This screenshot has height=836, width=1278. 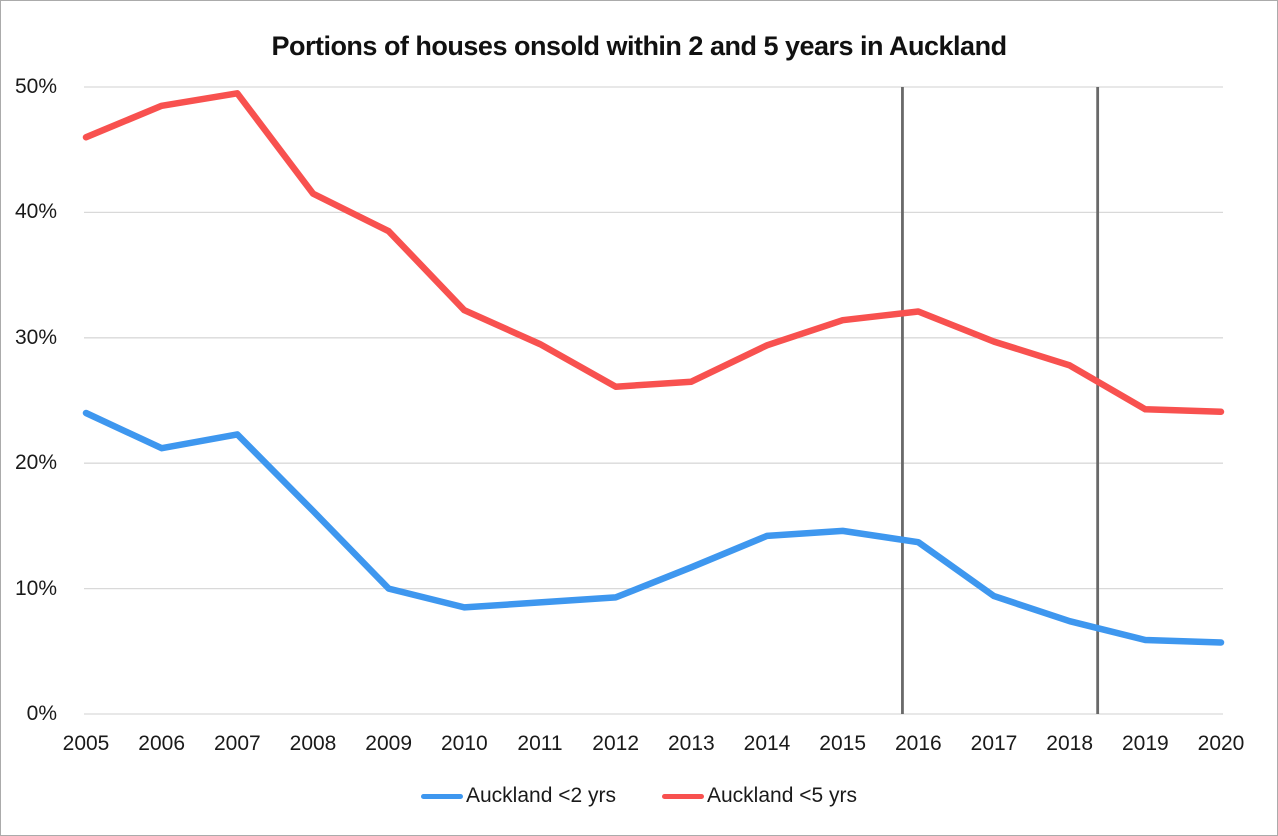 I want to click on y-tick-label: 40%, so click(x=35, y=212).